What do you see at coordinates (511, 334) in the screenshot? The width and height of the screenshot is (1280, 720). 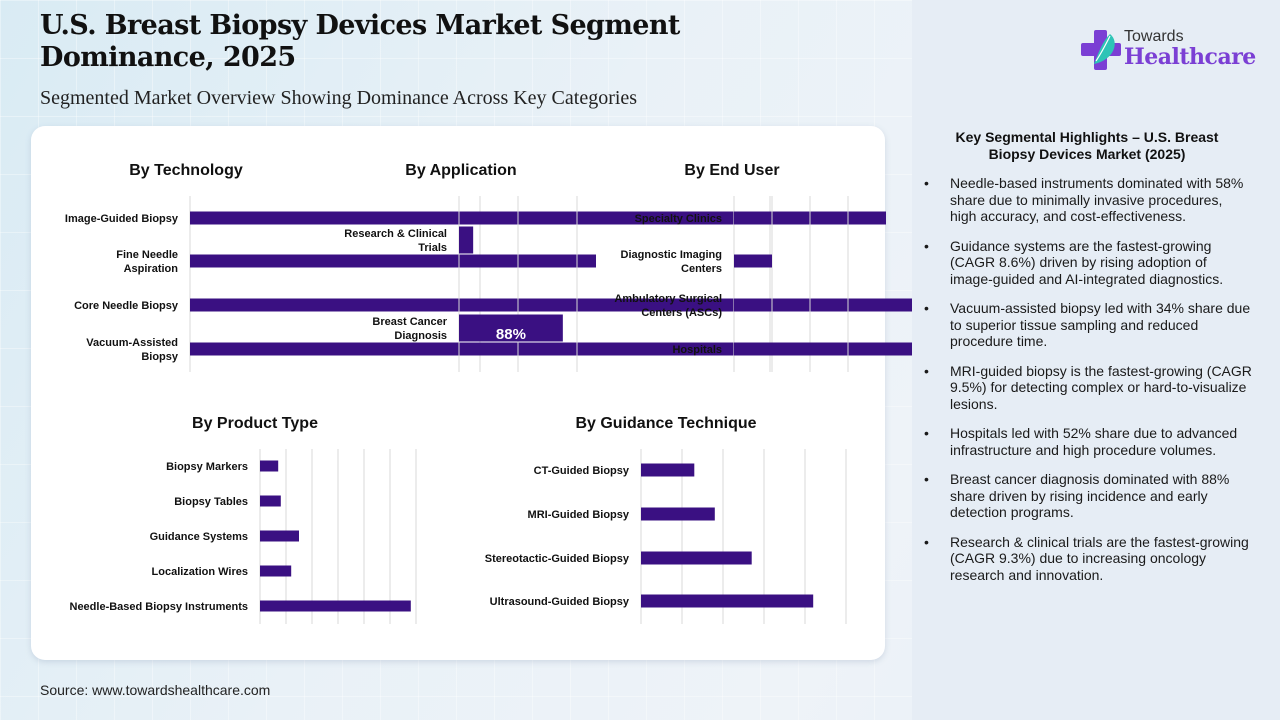 I see `data-label: 88%` at bounding box center [511, 334].